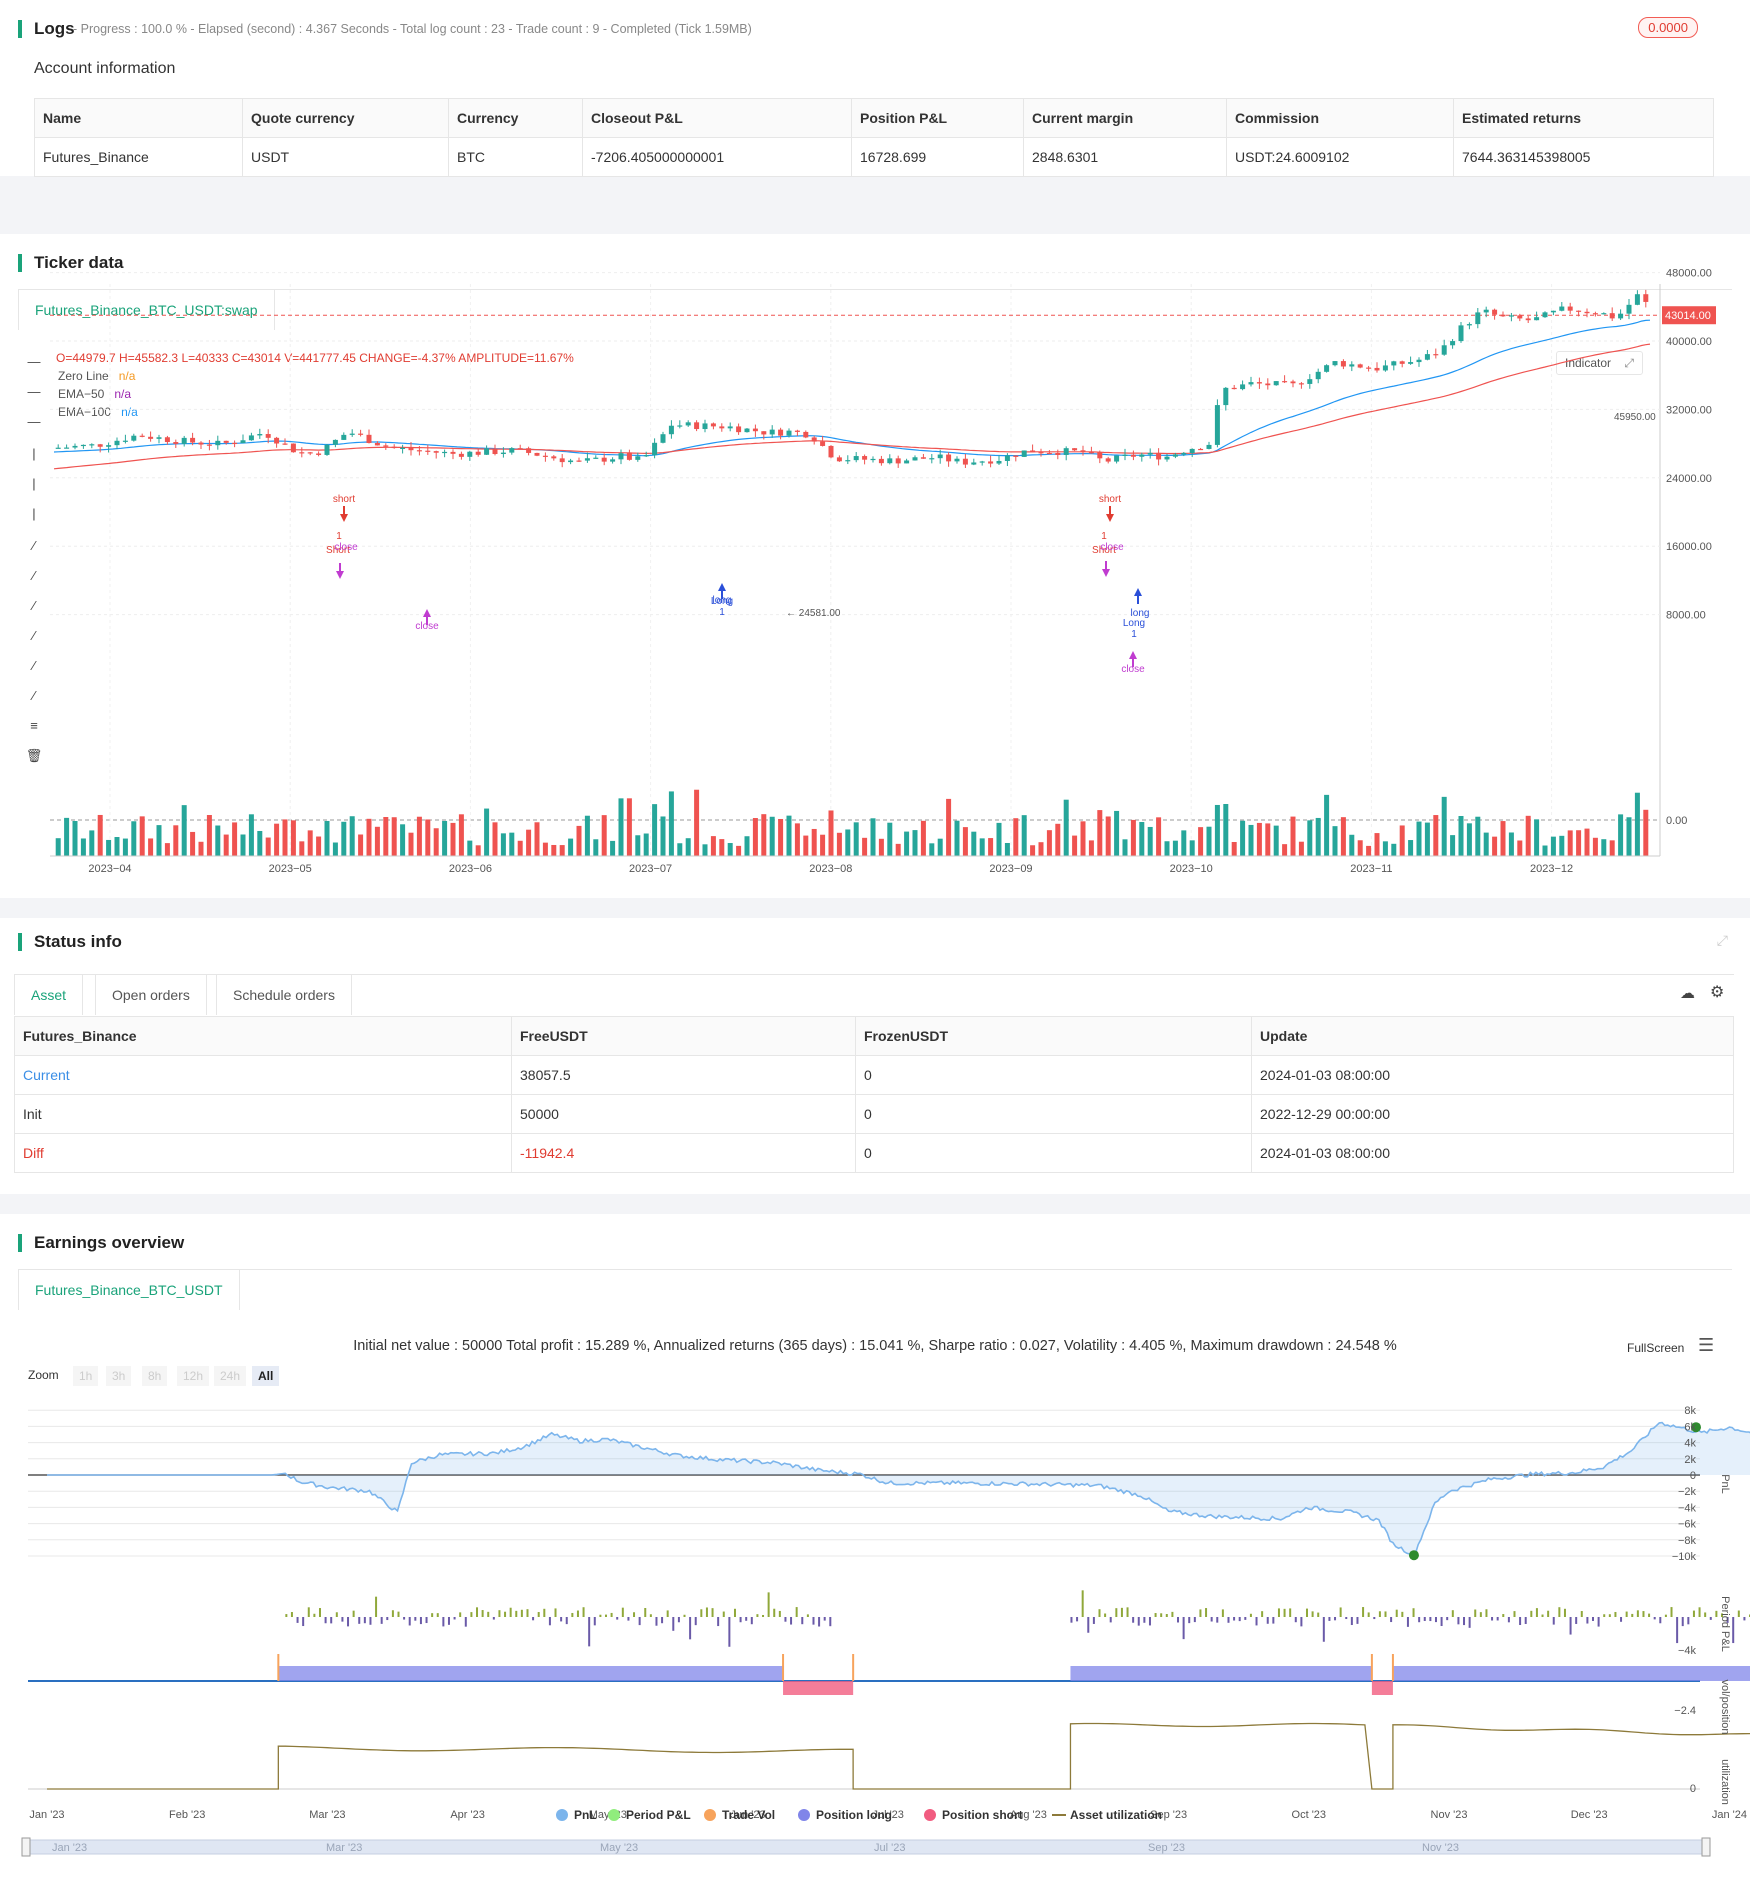  I want to click on zoom-1h: 1h, so click(86, 1376).